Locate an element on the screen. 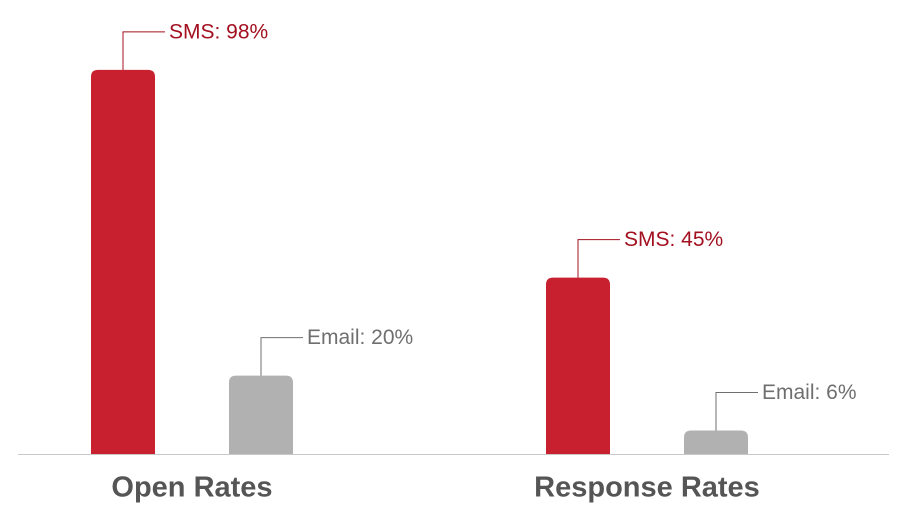  value-label: SMS: 98% is located at coordinates (218, 31).